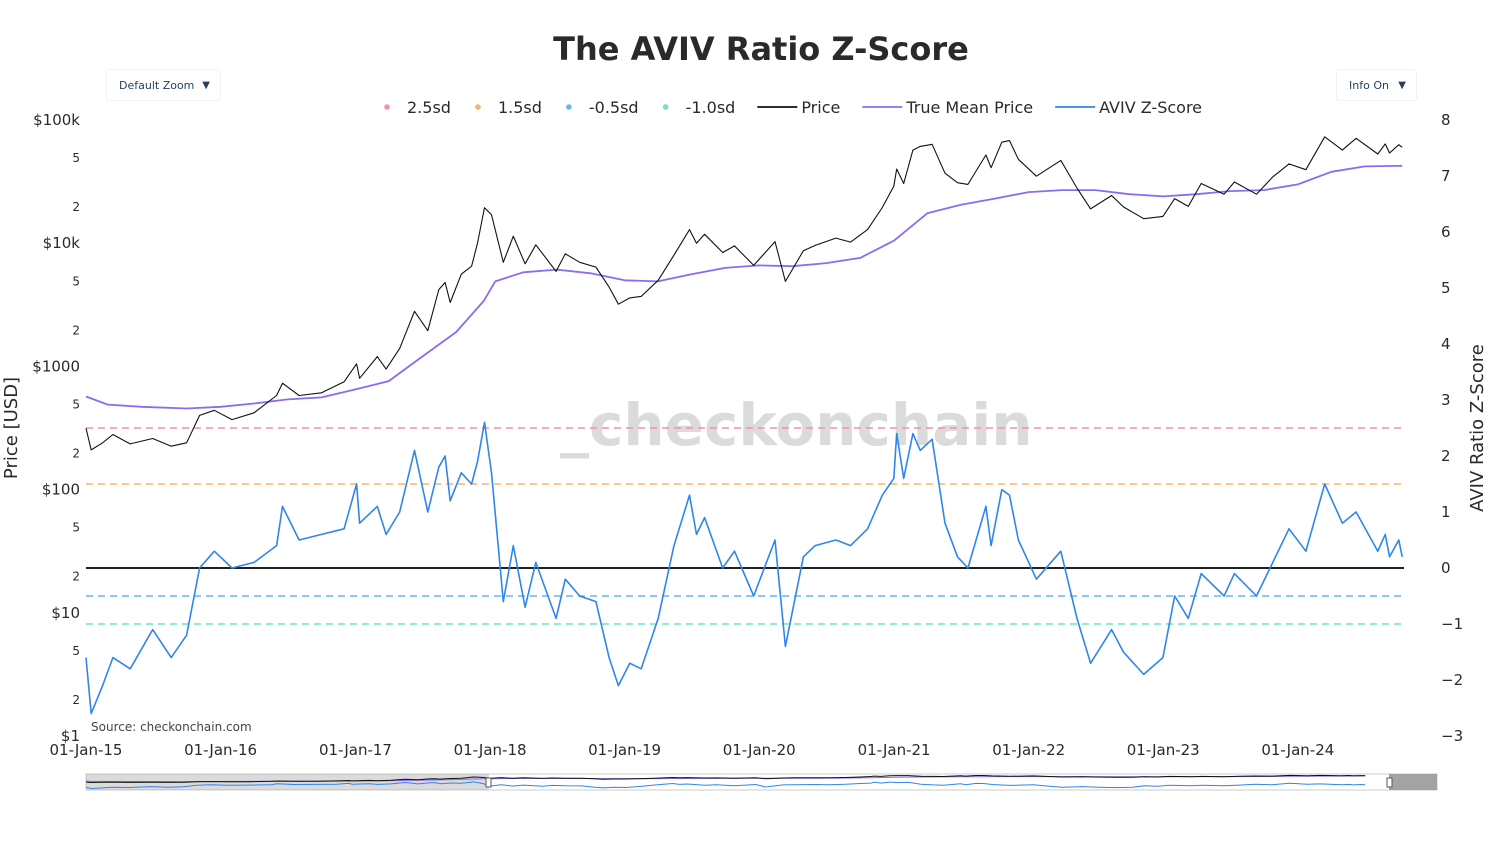  Describe the element at coordinates (1369, 85) in the screenshot. I see `info-dropdown-label: Info On` at that location.